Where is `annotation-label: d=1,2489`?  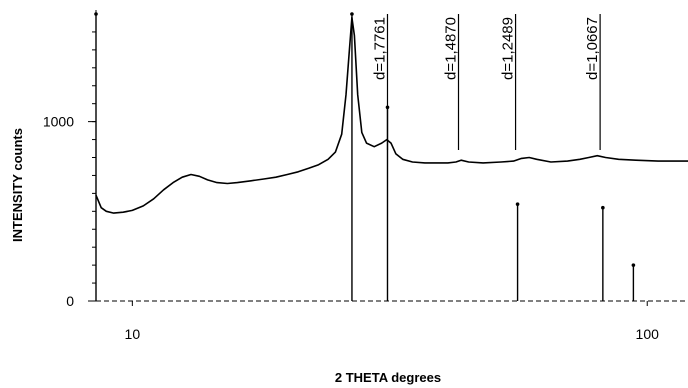
annotation-label: d=1,2489 is located at coordinates (508, 48).